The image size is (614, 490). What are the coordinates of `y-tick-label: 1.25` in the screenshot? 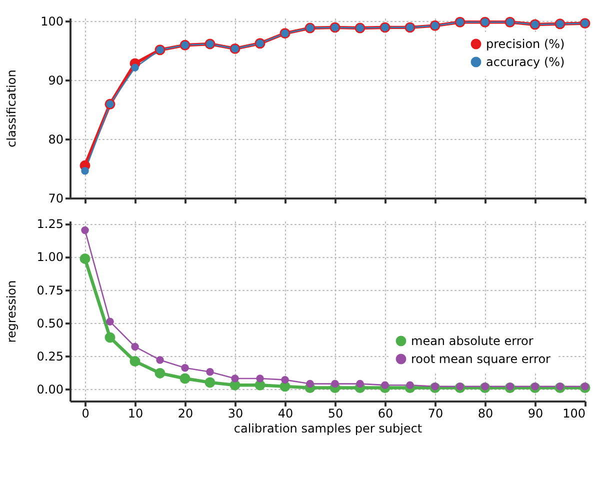 It's located at (50, 224).